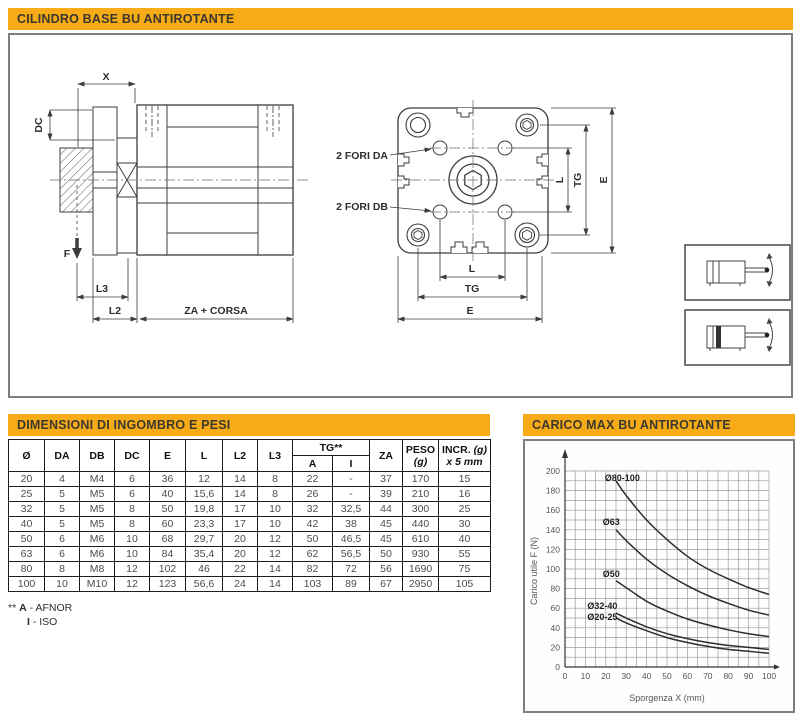 Image resolution: width=800 pixels, height=723 pixels. What do you see at coordinates (250, 584) in the screenshot?
I see `table-row: 100 10 M10 12 123 56,6 24 14 103 89 67 2950 105` at bounding box center [250, 584].